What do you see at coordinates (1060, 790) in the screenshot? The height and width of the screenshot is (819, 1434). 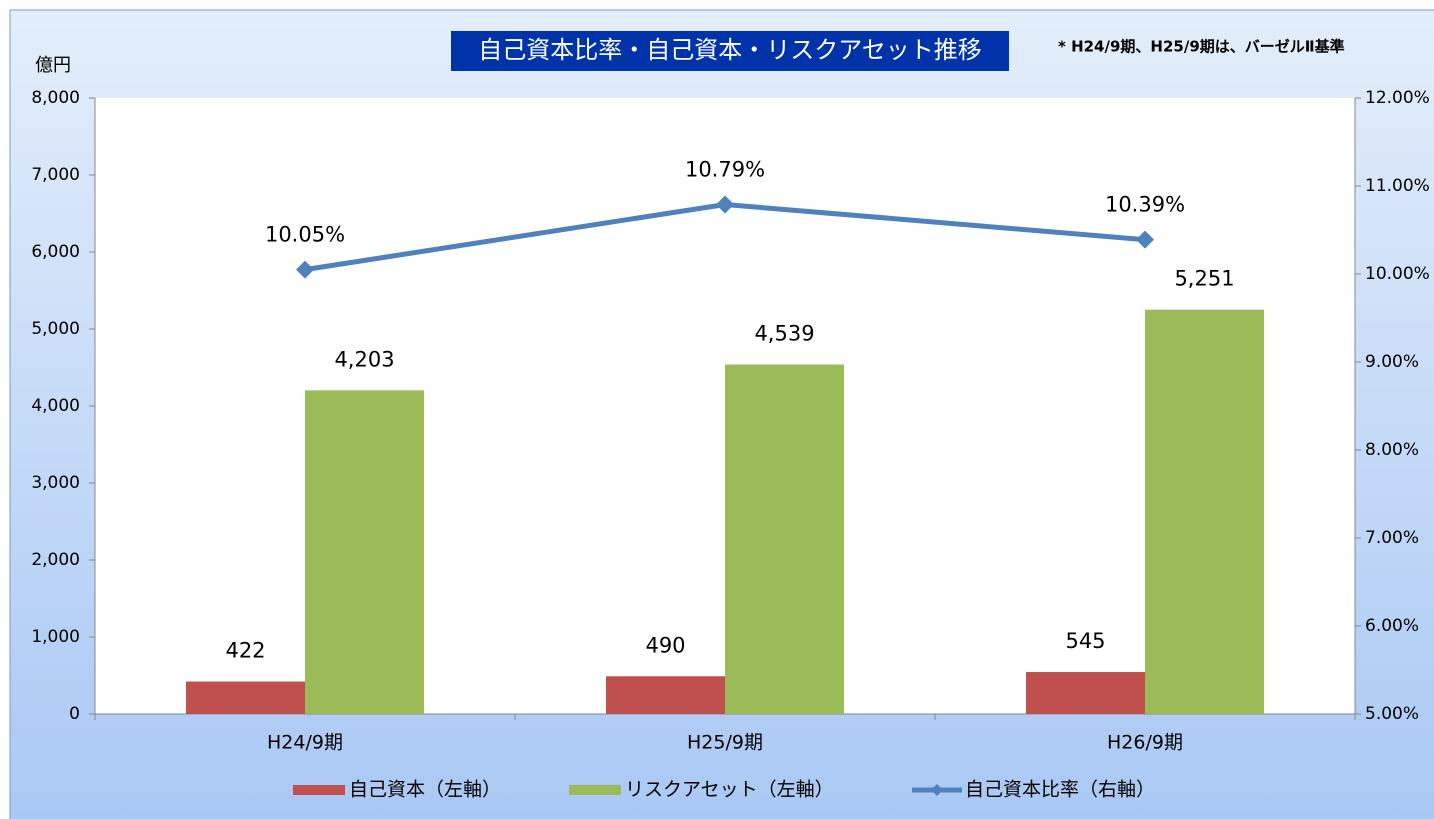 I see `legend-label: 自己資本比率（右軸）` at bounding box center [1060, 790].